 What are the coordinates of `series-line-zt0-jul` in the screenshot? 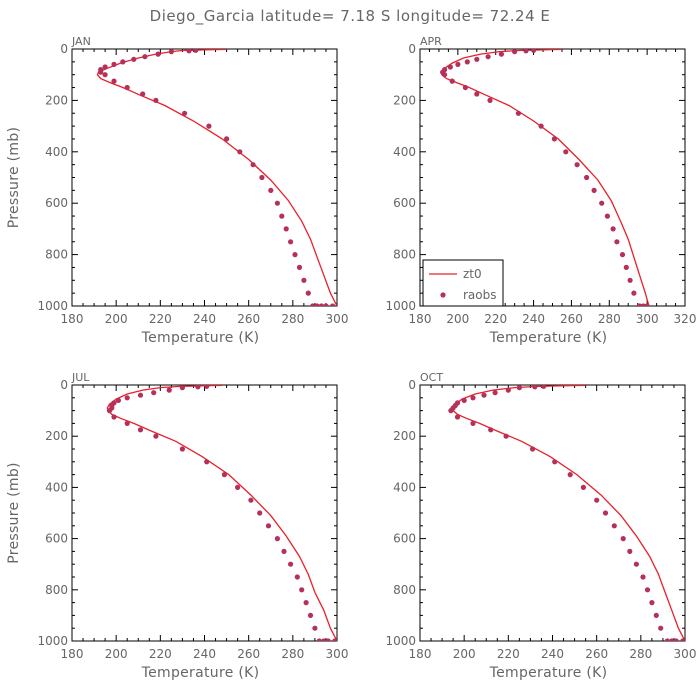 It's located at (221, 513).